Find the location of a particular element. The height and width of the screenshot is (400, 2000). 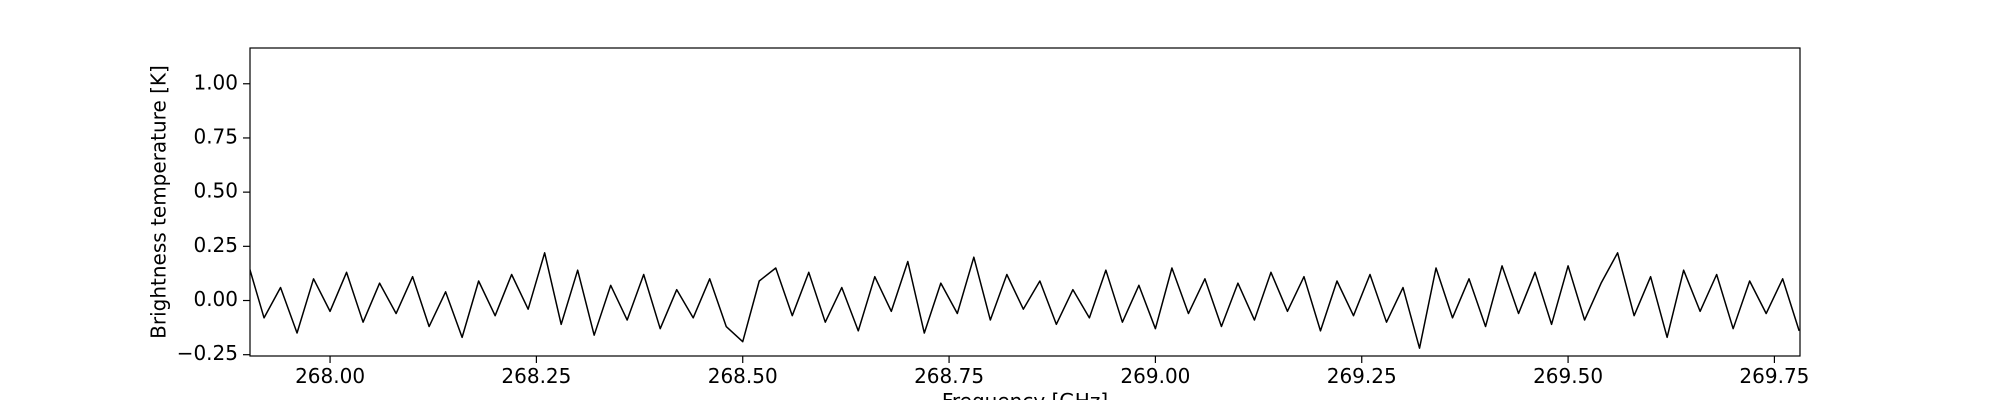

x-tick-label: 268.00 is located at coordinates (330, 376).